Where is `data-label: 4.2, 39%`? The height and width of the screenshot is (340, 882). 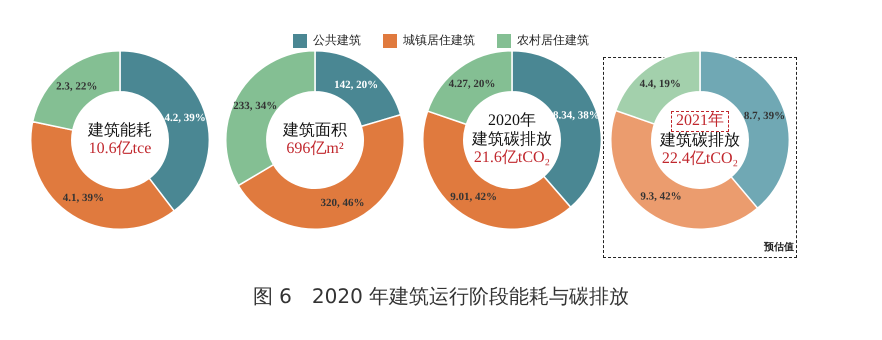 data-label: 4.2, 39% is located at coordinates (185, 118).